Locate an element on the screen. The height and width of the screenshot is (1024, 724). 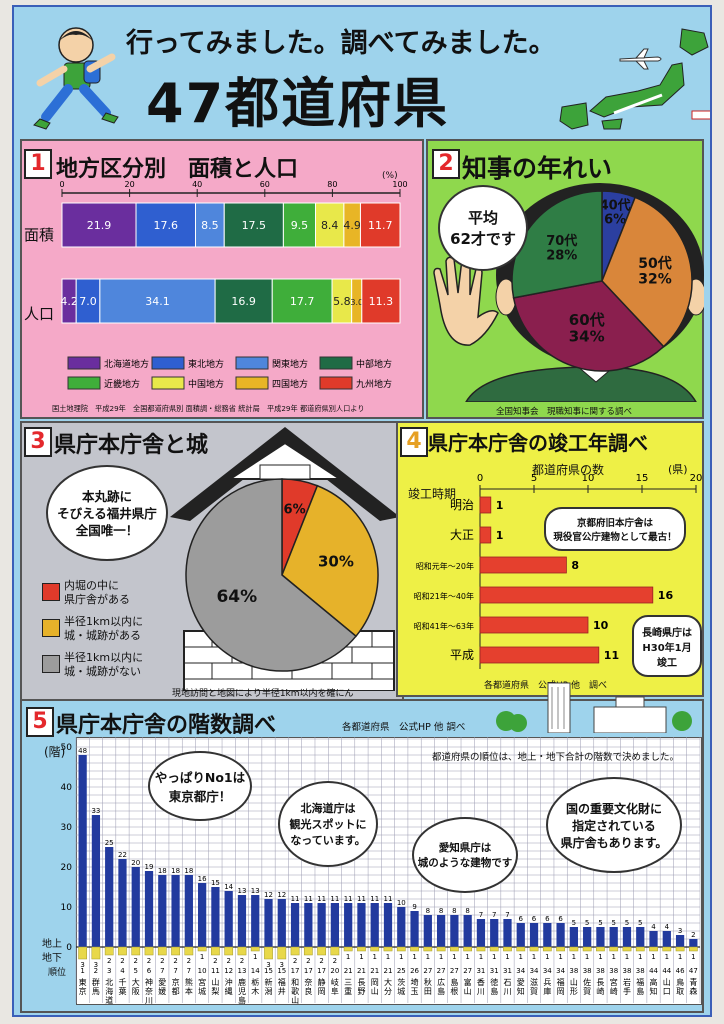
s5-rank: 14 is located at coordinates (255, 971).